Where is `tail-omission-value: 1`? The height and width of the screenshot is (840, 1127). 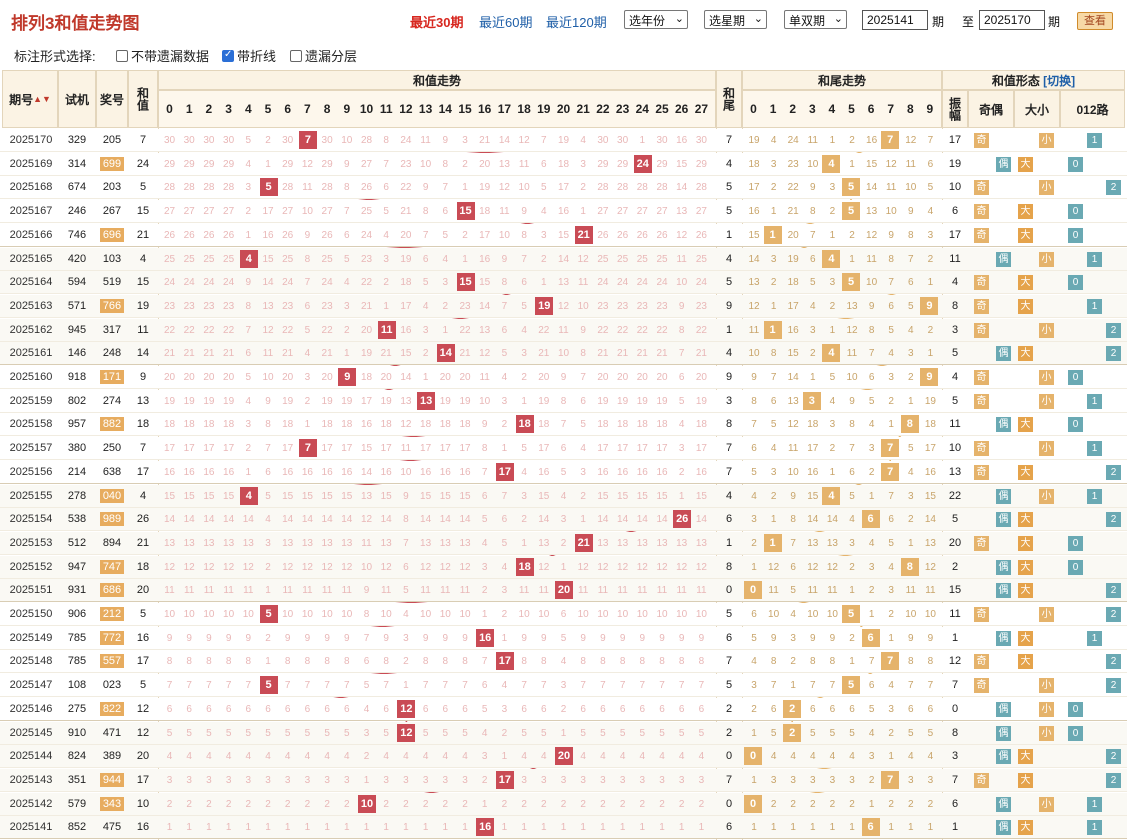 tail-omission-value: 1 is located at coordinates (813, 377).